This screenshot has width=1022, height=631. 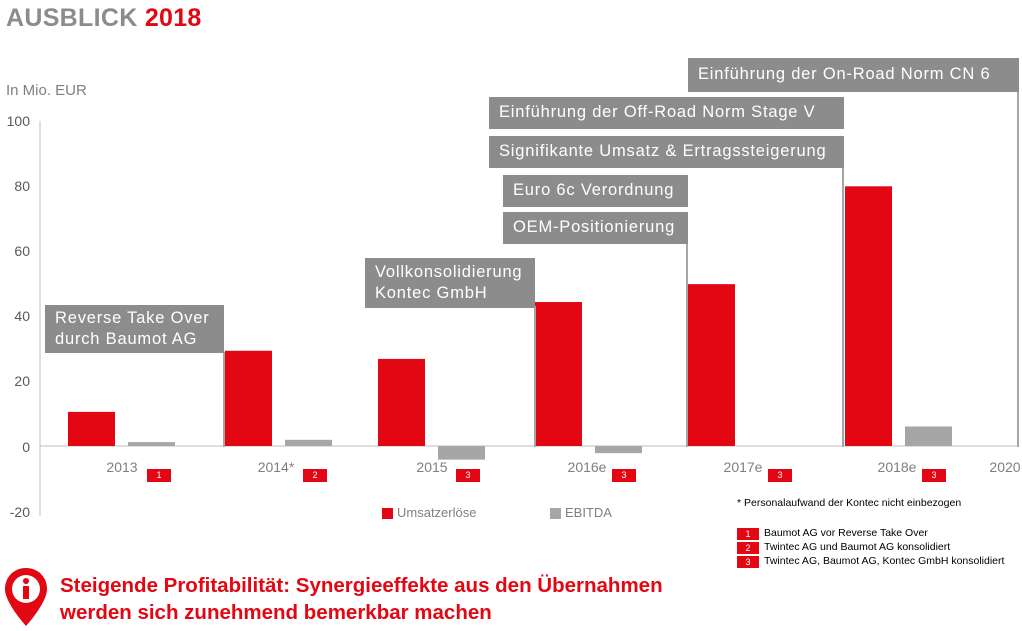 I want to click on x-tick-label: 2016e, so click(x=587, y=467).